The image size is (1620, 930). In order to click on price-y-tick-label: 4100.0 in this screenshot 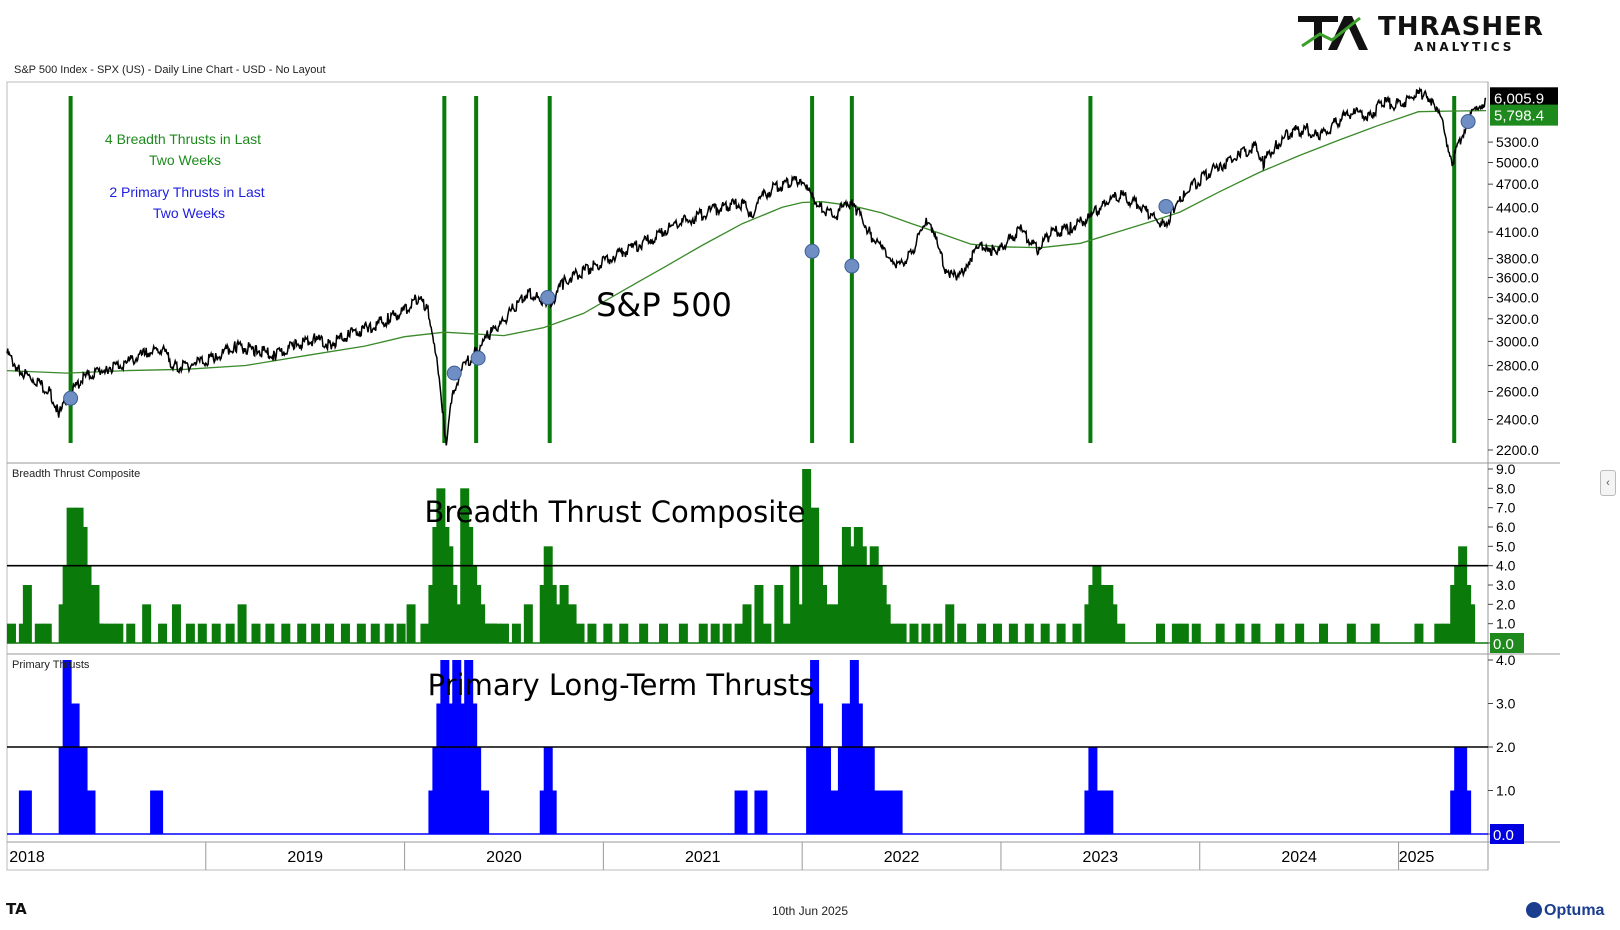, I will do `click(1517, 232)`.